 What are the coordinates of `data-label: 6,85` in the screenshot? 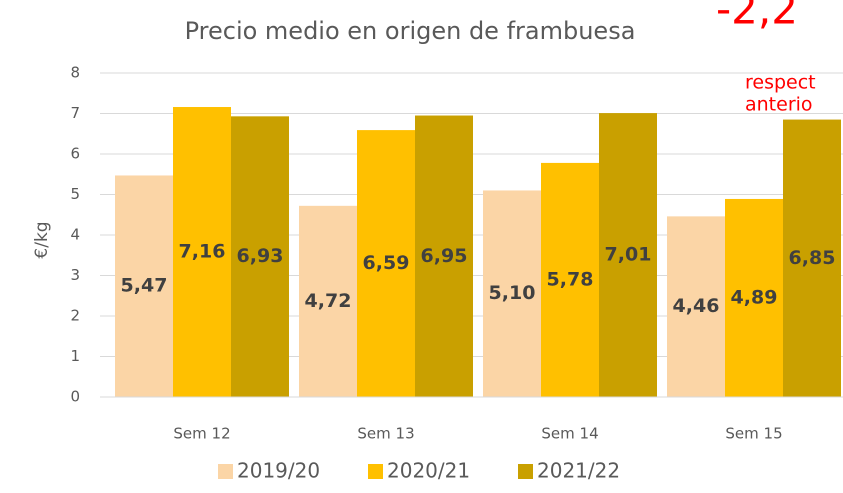 It's located at (812, 258).